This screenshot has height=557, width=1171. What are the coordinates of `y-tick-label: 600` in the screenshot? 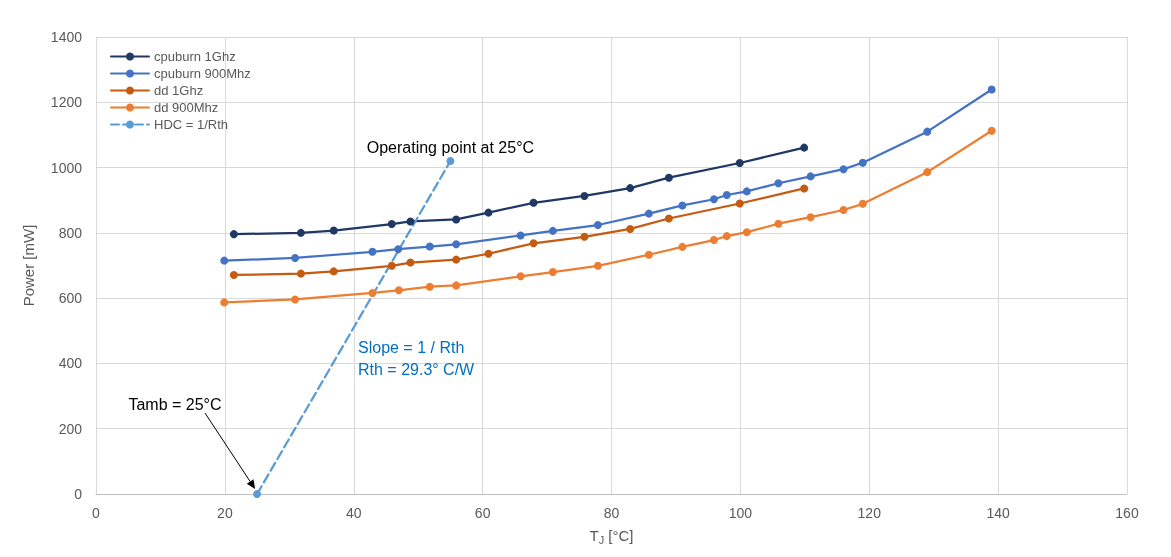 It's located at (70, 298).